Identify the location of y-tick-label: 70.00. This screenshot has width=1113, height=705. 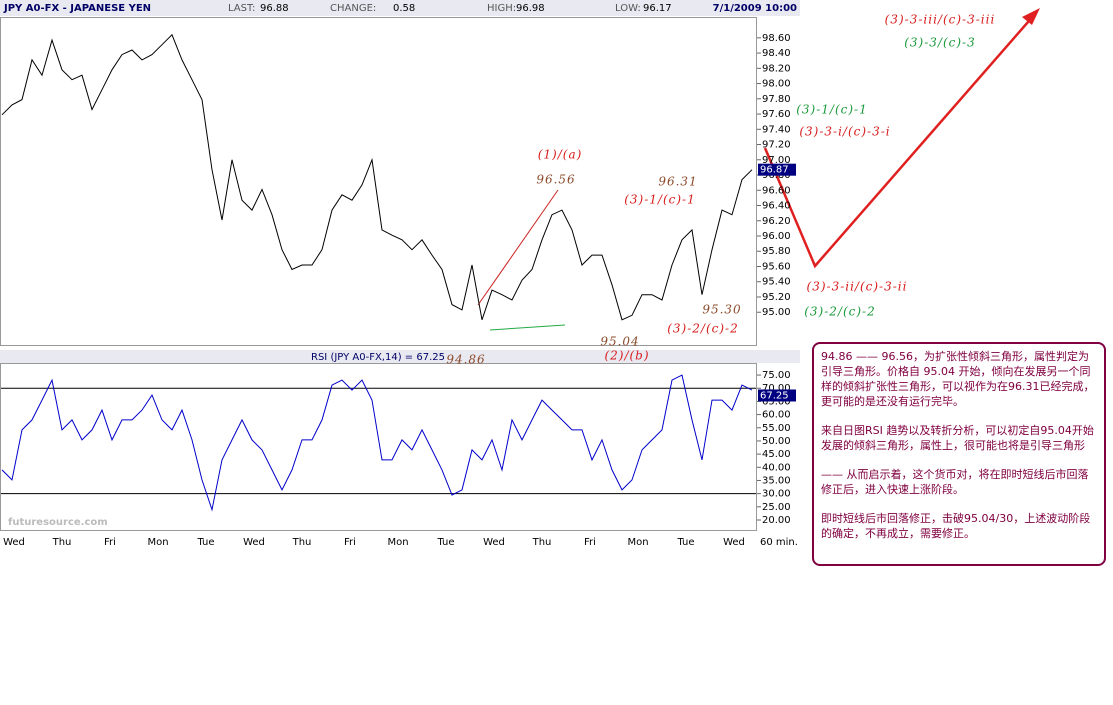
(776, 388).